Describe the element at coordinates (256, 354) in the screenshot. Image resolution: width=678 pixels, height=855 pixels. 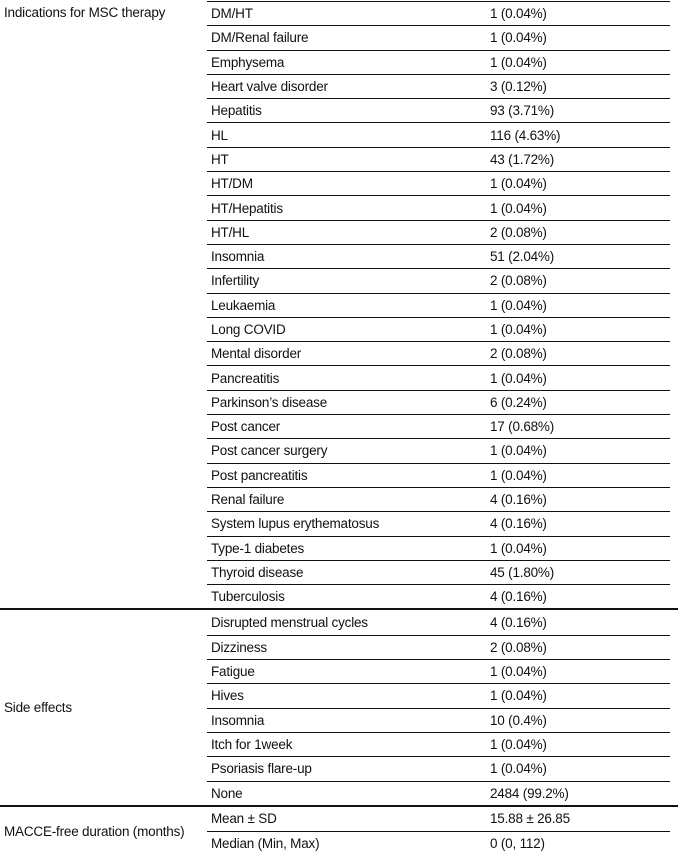
I see `row-label: Mental disorder` at that location.